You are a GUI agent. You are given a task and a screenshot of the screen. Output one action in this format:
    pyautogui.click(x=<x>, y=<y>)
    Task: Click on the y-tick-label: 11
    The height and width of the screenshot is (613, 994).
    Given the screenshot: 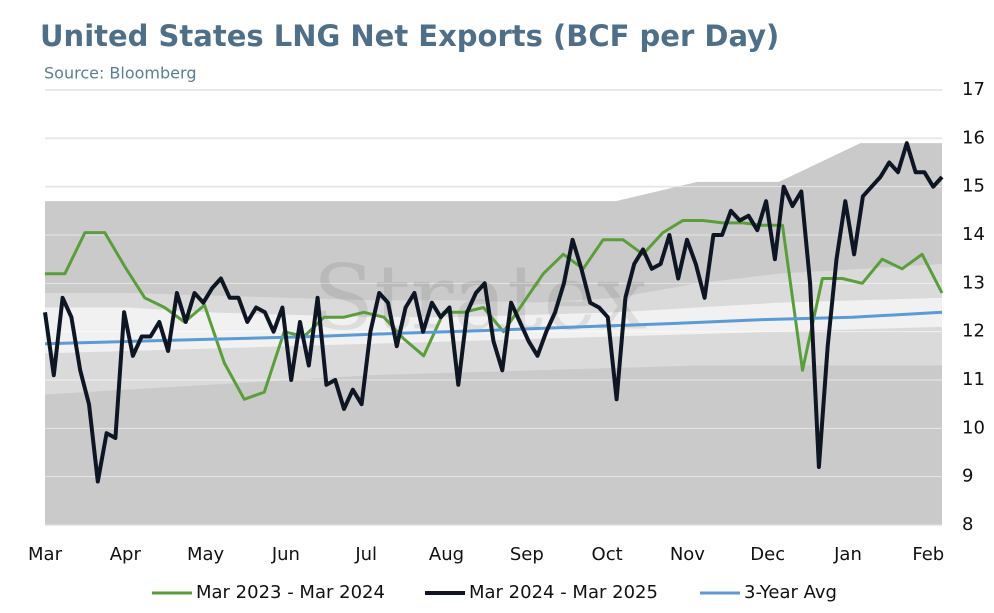 What is the action you would take?
    pyautogui.click(x=973, y=379)
    